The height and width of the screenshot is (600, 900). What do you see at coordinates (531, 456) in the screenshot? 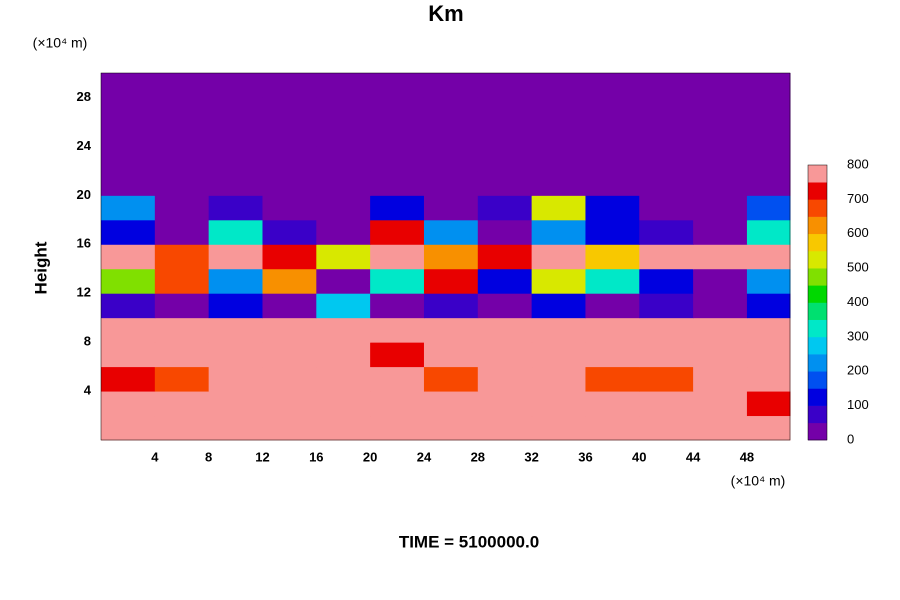
I see `x-tick-label: 32` at bounding box center [531, 456].